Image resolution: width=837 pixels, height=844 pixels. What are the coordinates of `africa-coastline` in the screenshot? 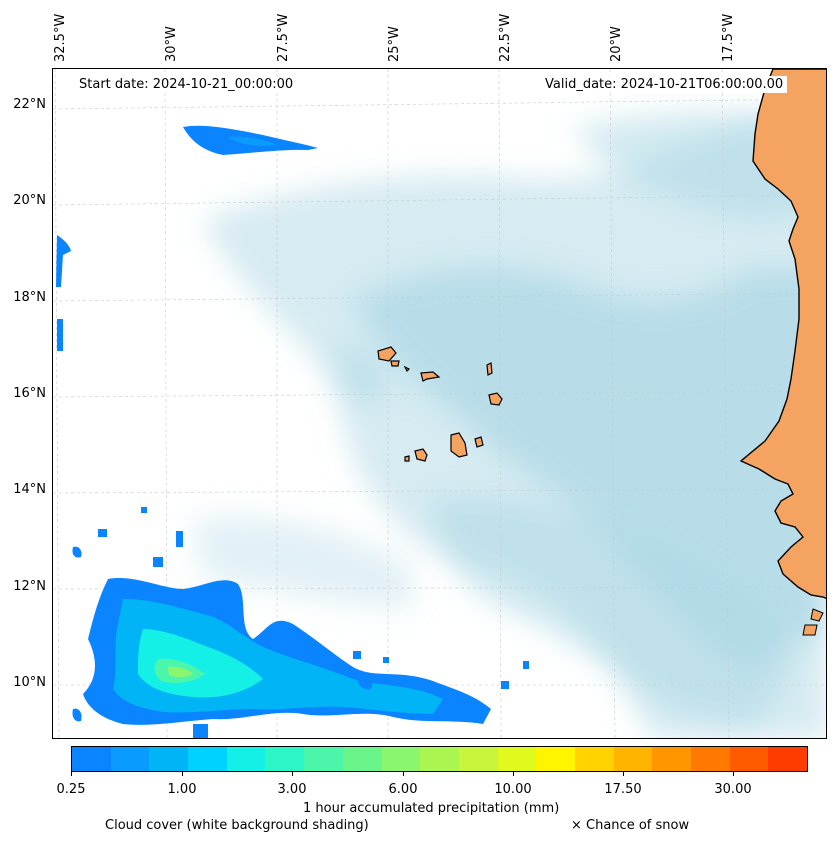 It's located at (782, 352).